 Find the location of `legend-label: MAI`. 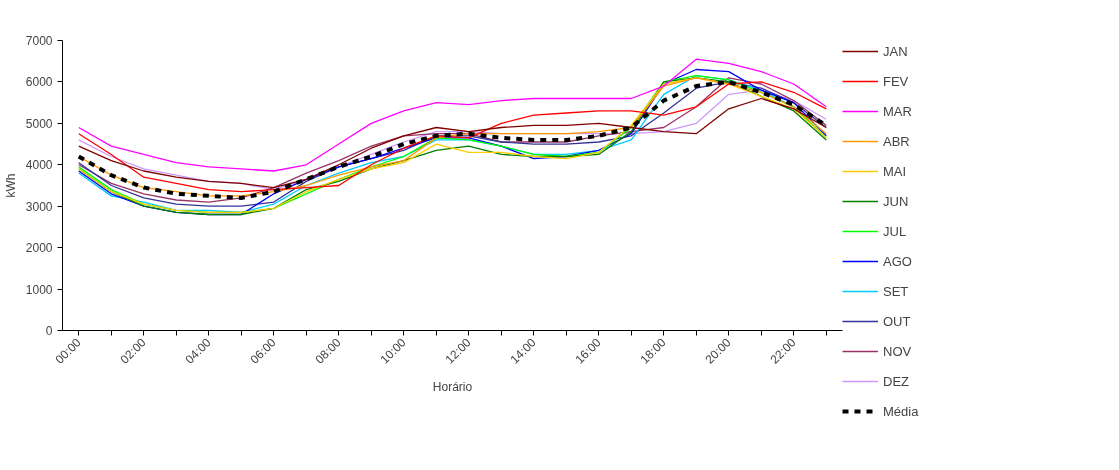

legend-label: MAI is located at coordinates (895, 171).